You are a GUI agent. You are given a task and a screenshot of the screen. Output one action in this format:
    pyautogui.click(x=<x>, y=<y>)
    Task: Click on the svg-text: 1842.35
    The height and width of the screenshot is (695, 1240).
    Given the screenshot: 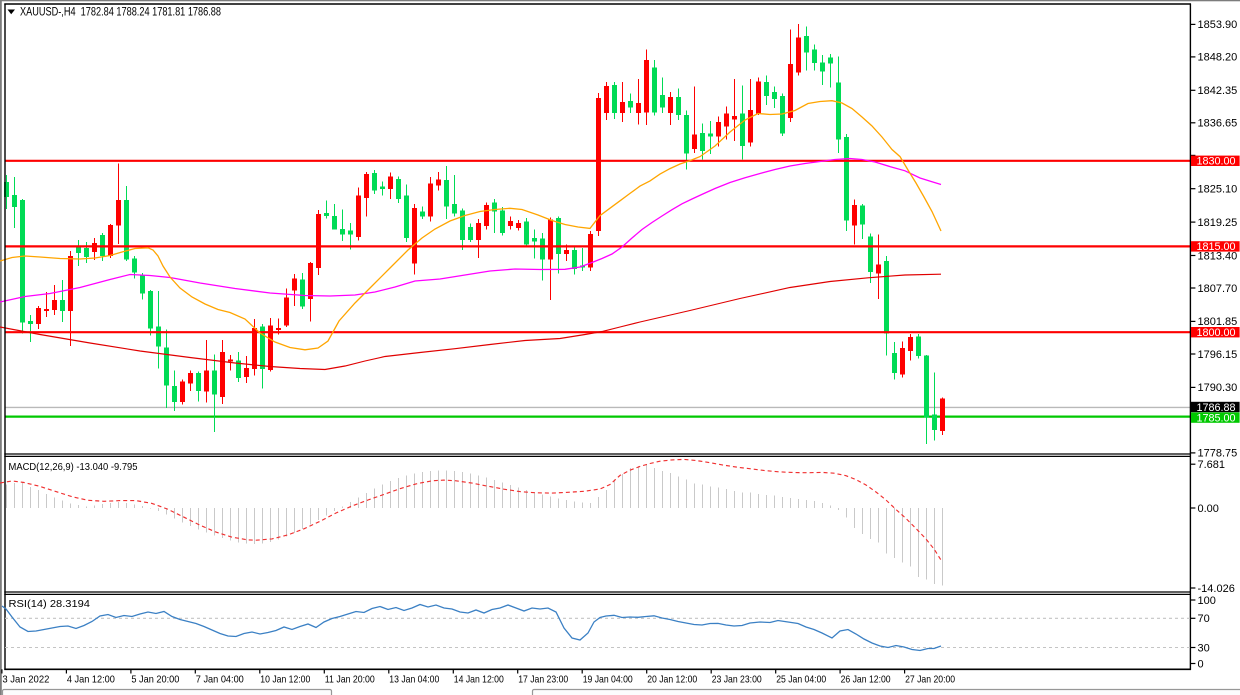 What is the action you would take?
    pyautogui.click(x=1218, y=91)
    